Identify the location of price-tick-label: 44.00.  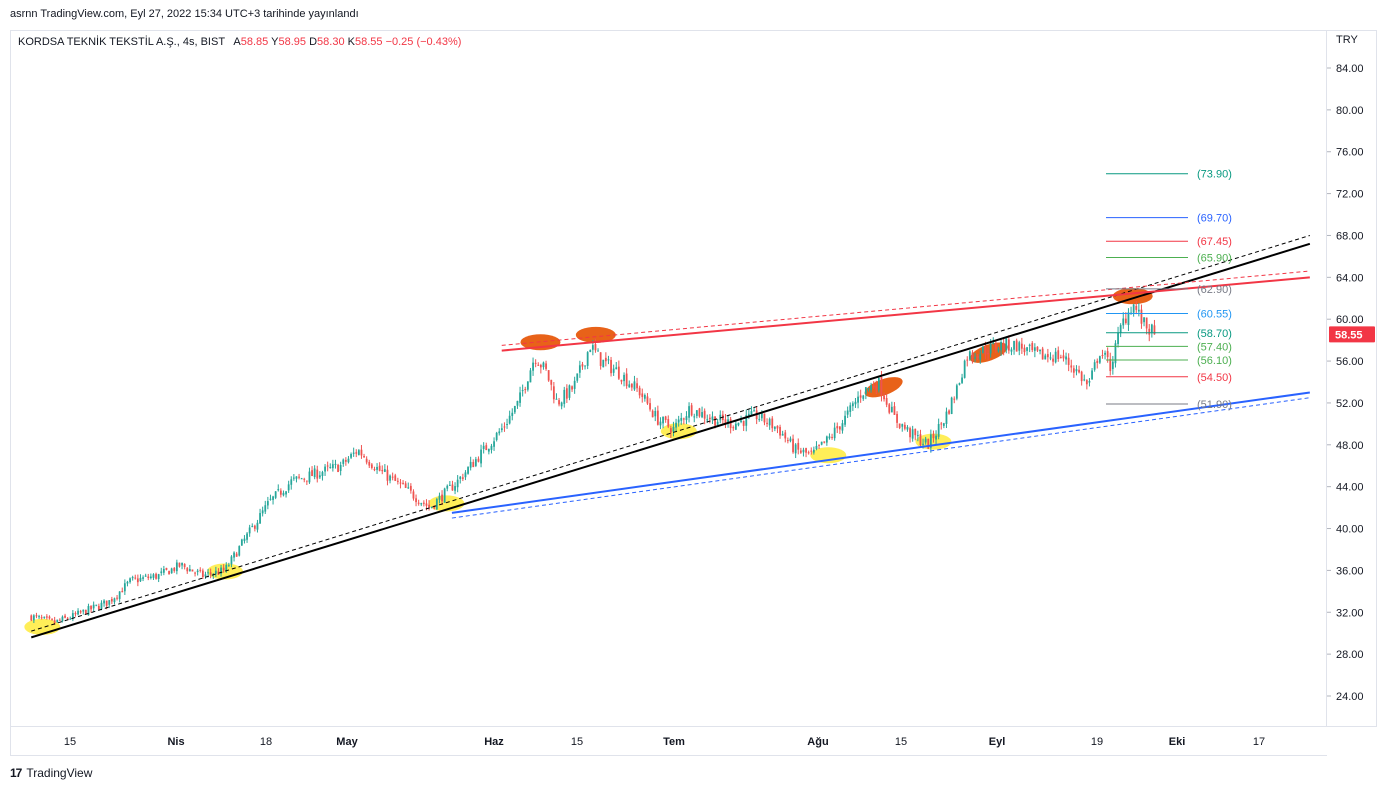
(1350, 488).